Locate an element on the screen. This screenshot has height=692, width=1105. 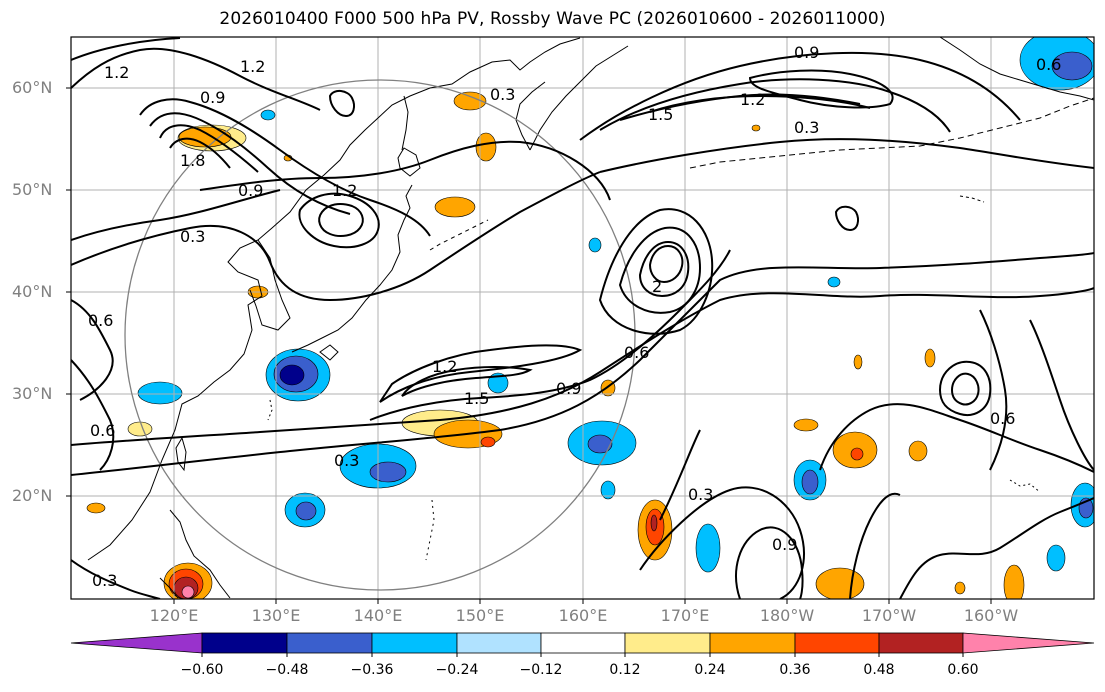
lon-label-170w: 170°W is located at coordinates (889, 615).